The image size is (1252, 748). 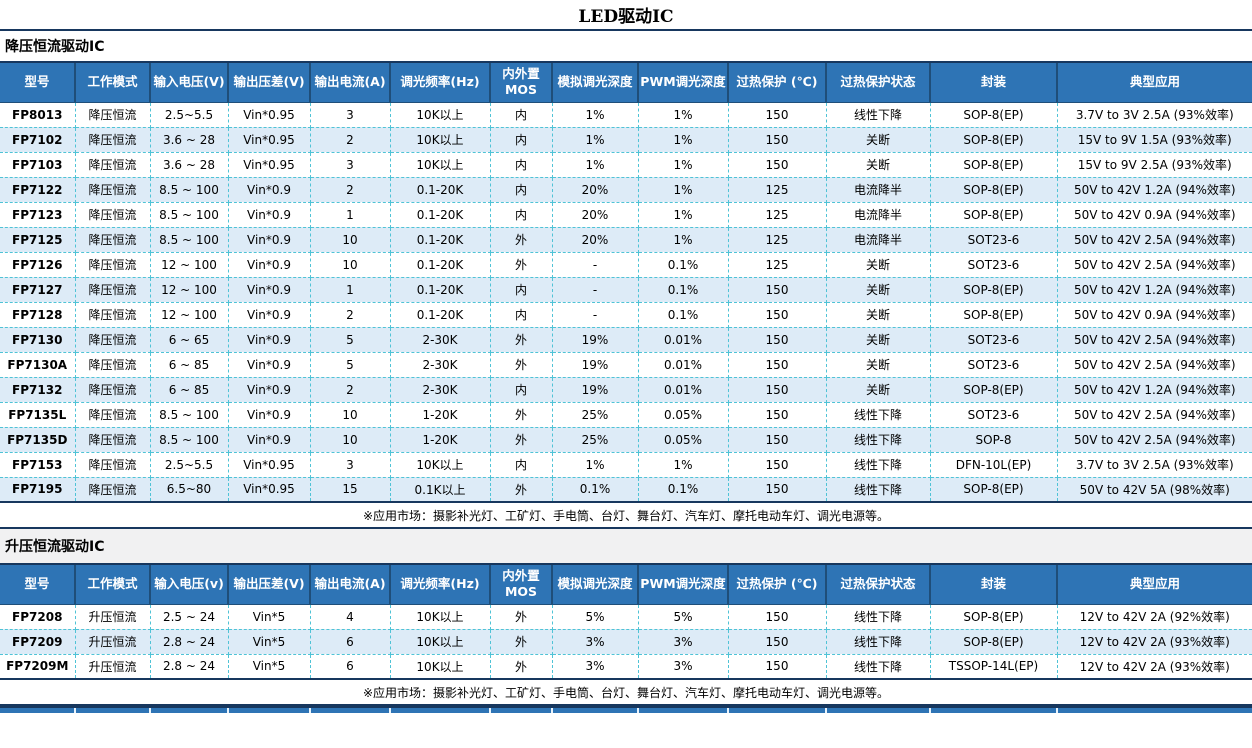 I want to click on column-header: 内外置 MOS, so click(x=520, y=82).